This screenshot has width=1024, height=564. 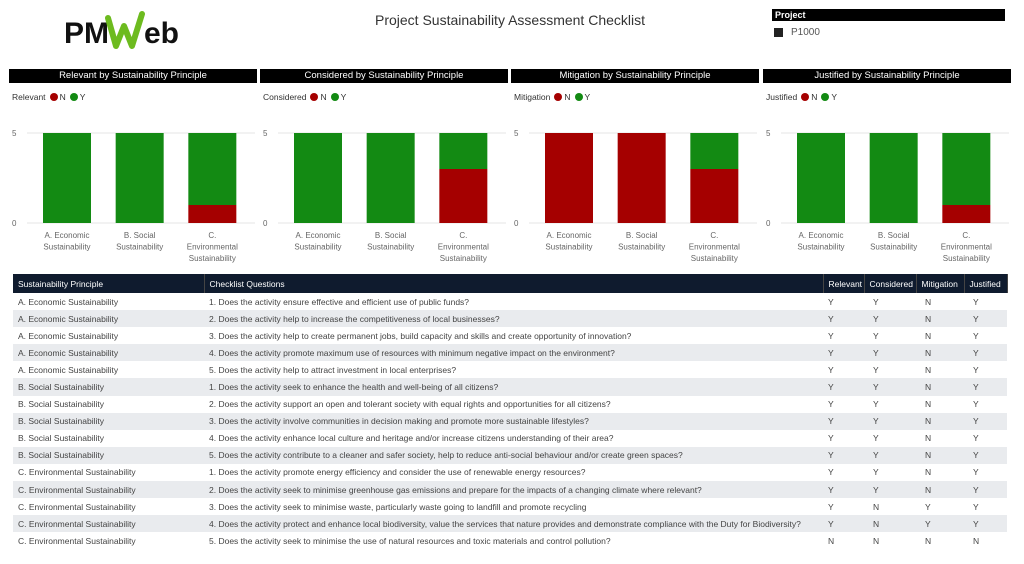 What do you see at coordinates (890, 283) in the screenshot?
I see `column-header-considered: Considered` at bounding box center [890, 283].